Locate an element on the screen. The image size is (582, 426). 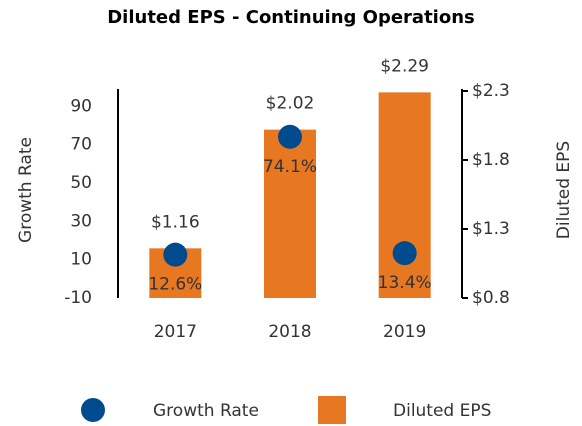
x-tick-label: 2018 is located at coordinates (289, 332).